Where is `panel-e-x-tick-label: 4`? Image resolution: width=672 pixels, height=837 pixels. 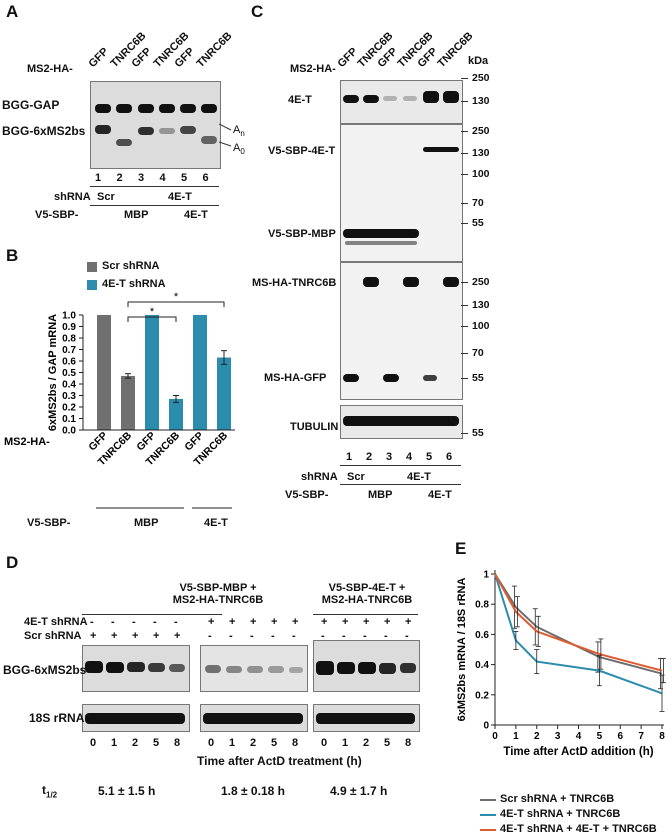
panel-e-x-tick-label: 4 is located at coordinates (579, 736).